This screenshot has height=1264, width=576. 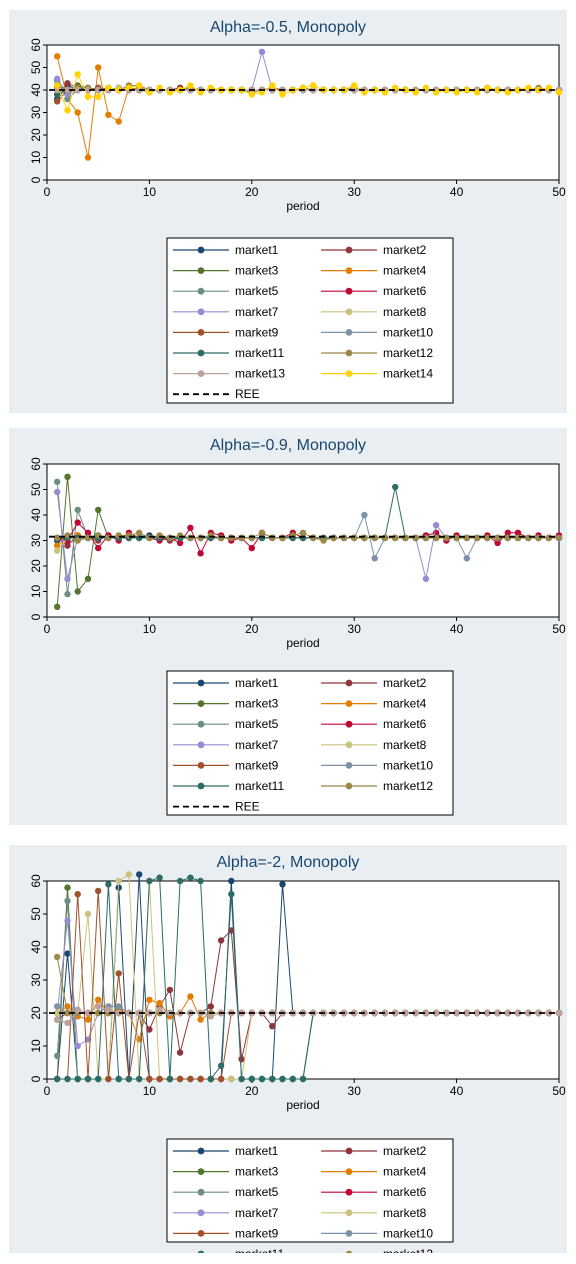 What do you see at coordinates (201, 765) in the screenshot?
I see `legend-marker-market9` at bounding box center [201, 765].